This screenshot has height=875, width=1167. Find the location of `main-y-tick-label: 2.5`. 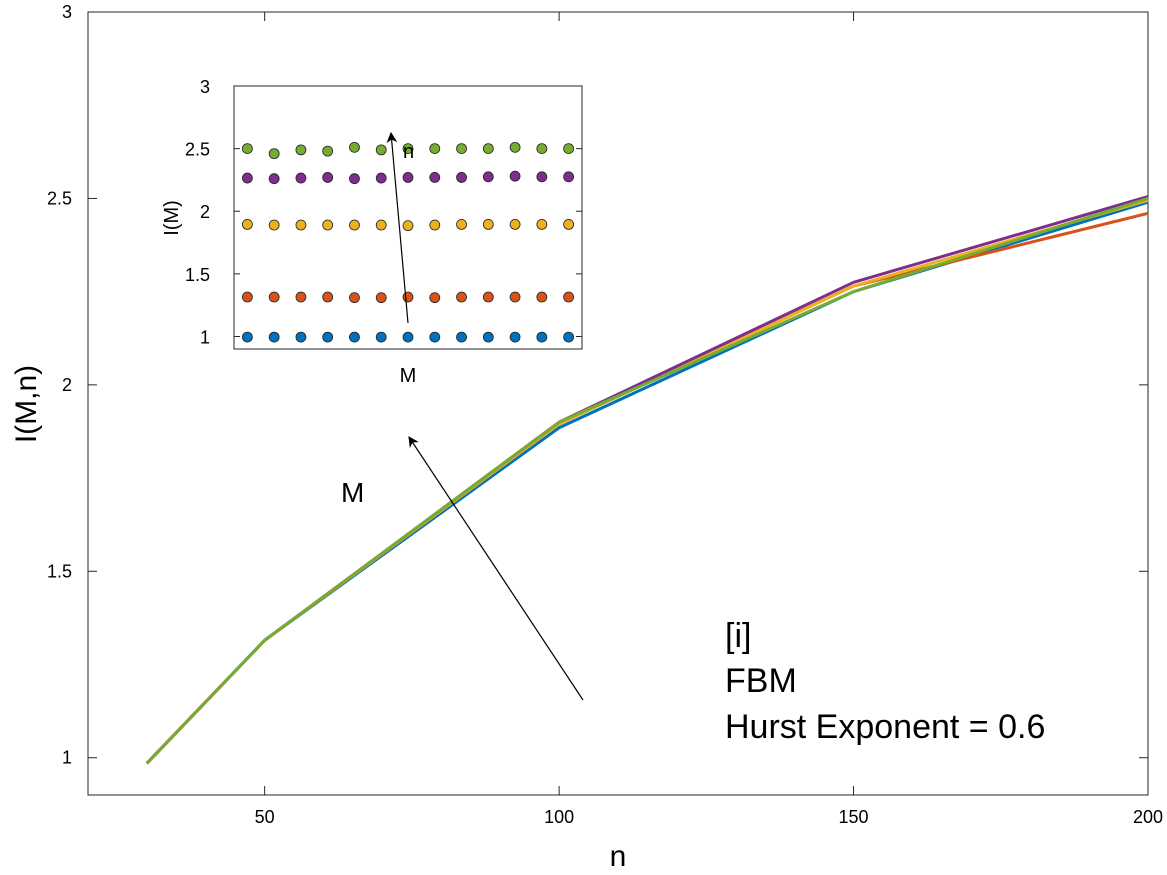

main-y-tick-label: 2.5 is located at coordinates (59, 198).